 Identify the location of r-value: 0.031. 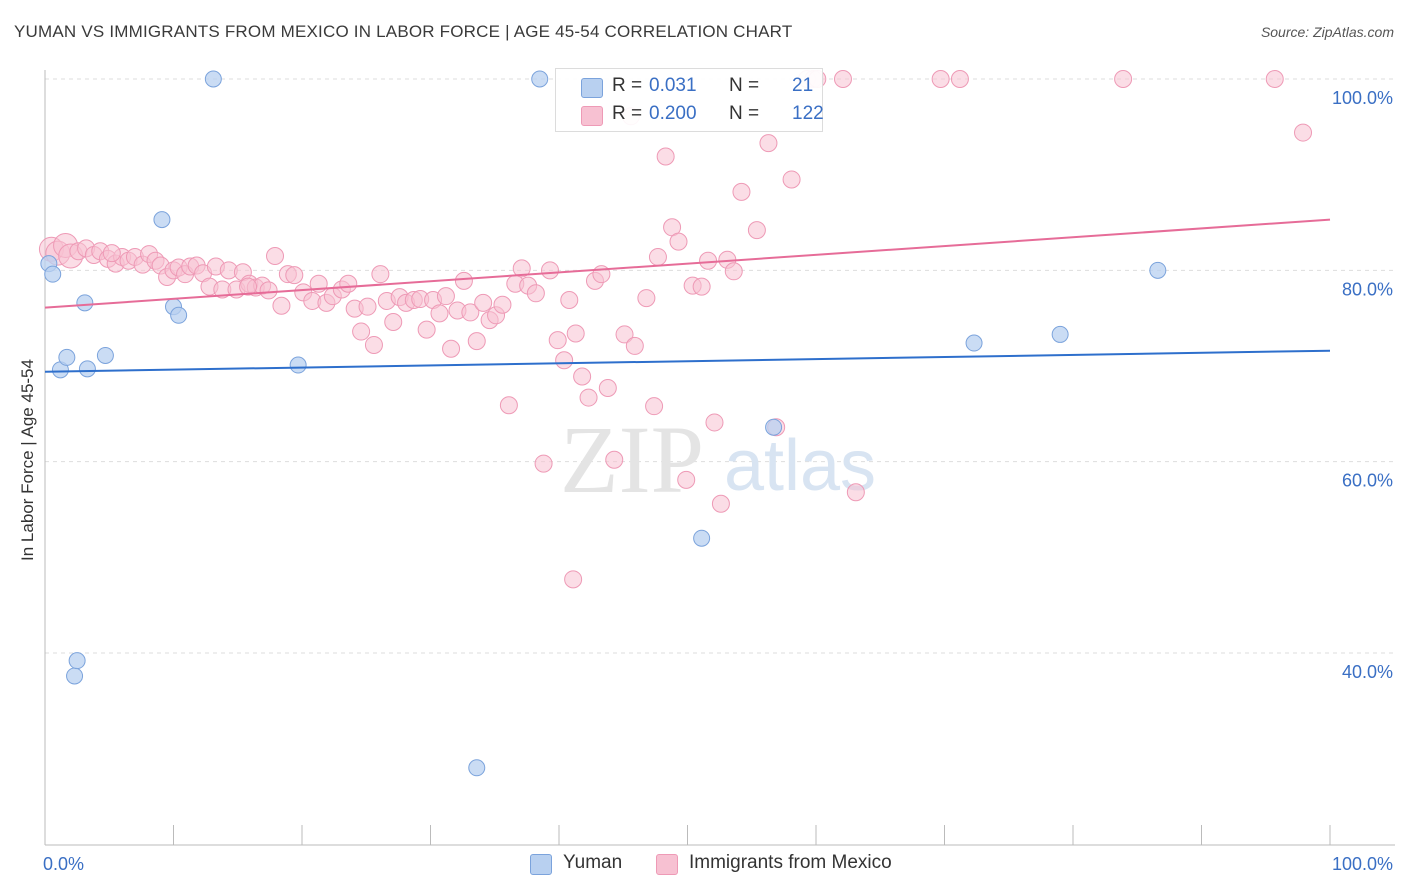
(673, 85).